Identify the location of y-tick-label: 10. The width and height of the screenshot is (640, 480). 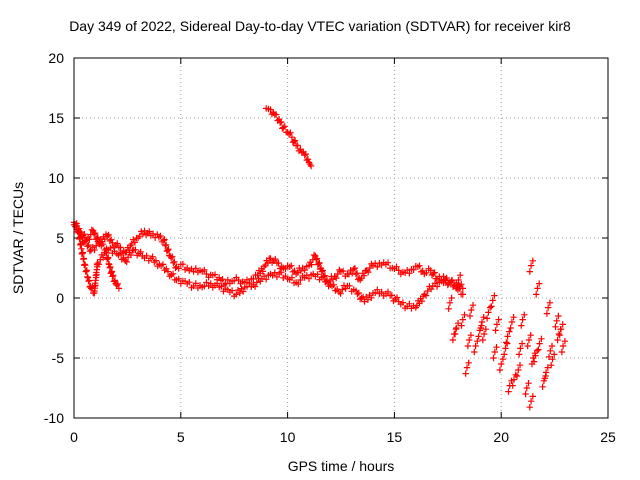
(56, 178).